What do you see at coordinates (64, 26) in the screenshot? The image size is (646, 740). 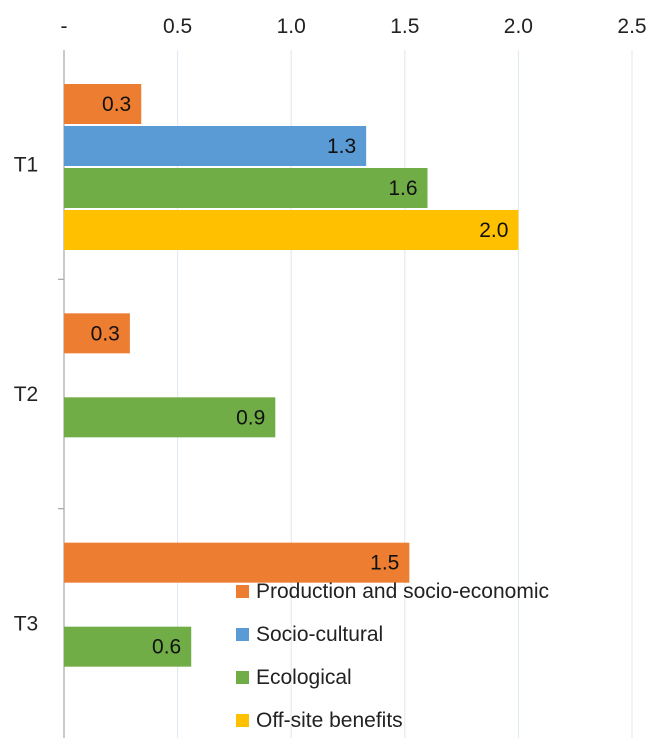 I see `x-tick-label: -` at bounding box center [64, 26].